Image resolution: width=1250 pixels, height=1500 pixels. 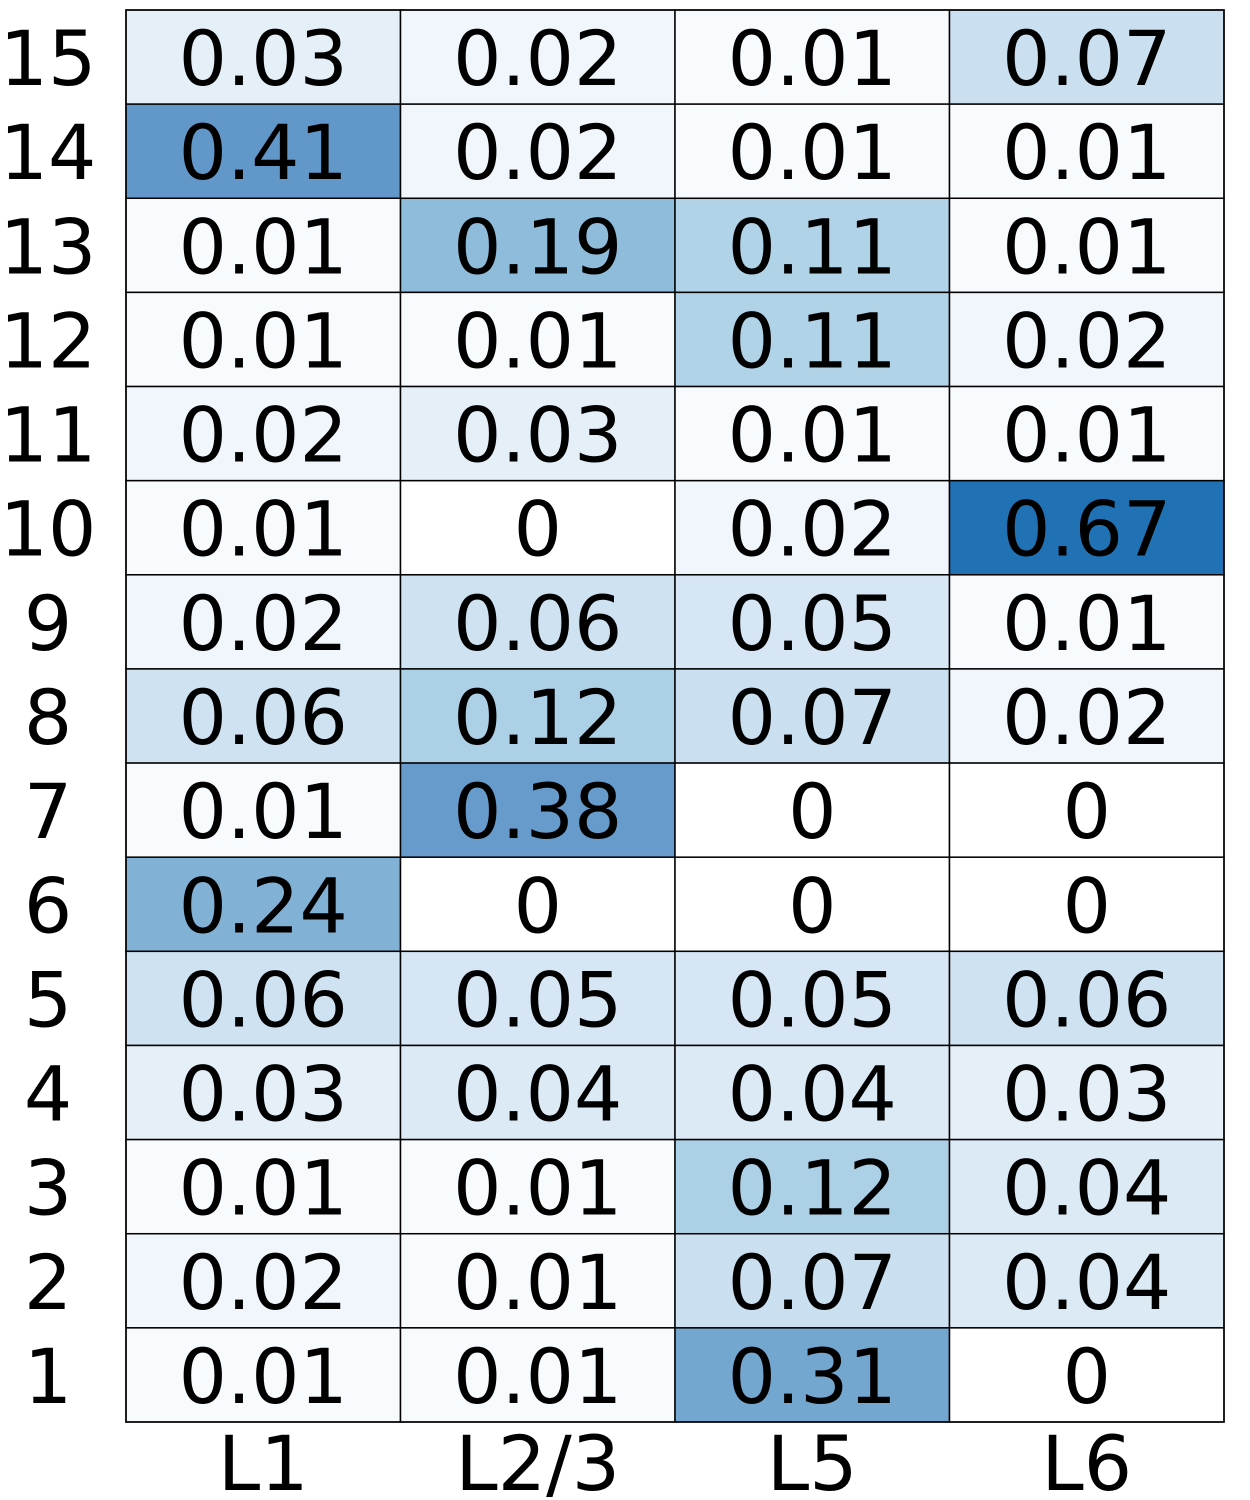 What do you see at coordinates (1086, 245) in the screenshot?
I see `heatmap-cell-r13-L6` at bounding box center [1086, 245].